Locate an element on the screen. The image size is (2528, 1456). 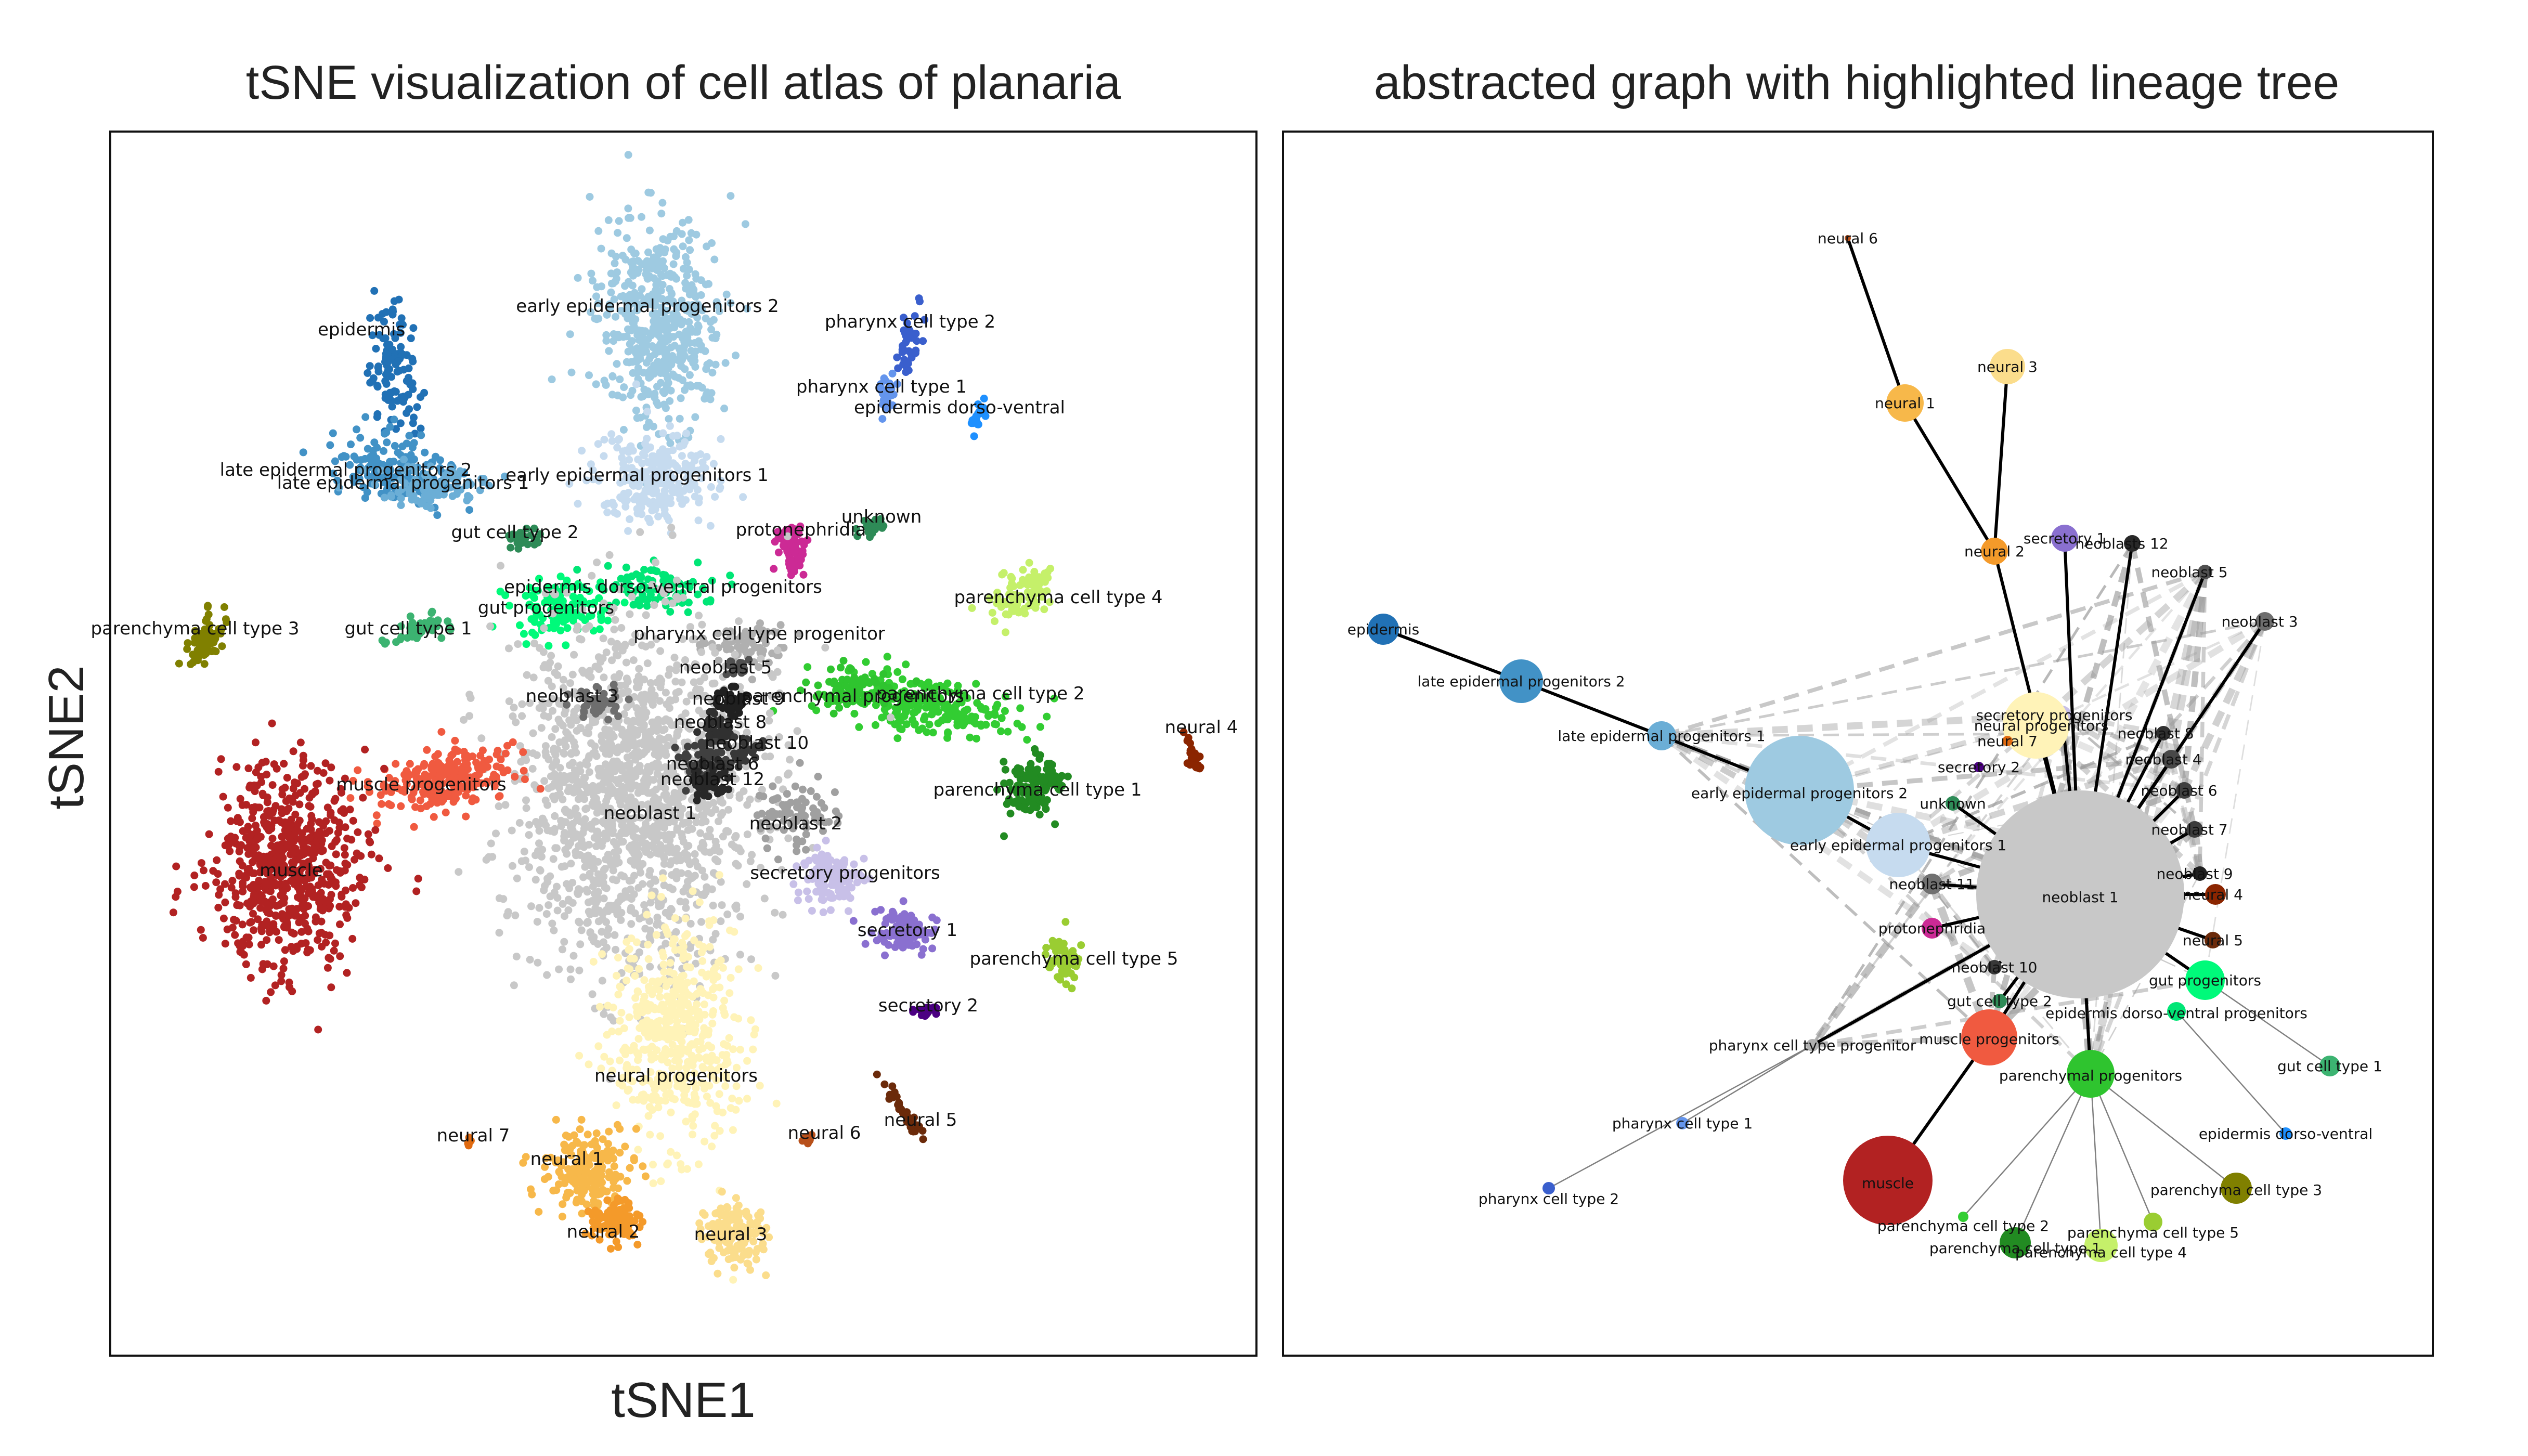
tsne-label-parenchyma-cell-type-3: parenchyma cell type 3 is located at coordinates (195, 628).